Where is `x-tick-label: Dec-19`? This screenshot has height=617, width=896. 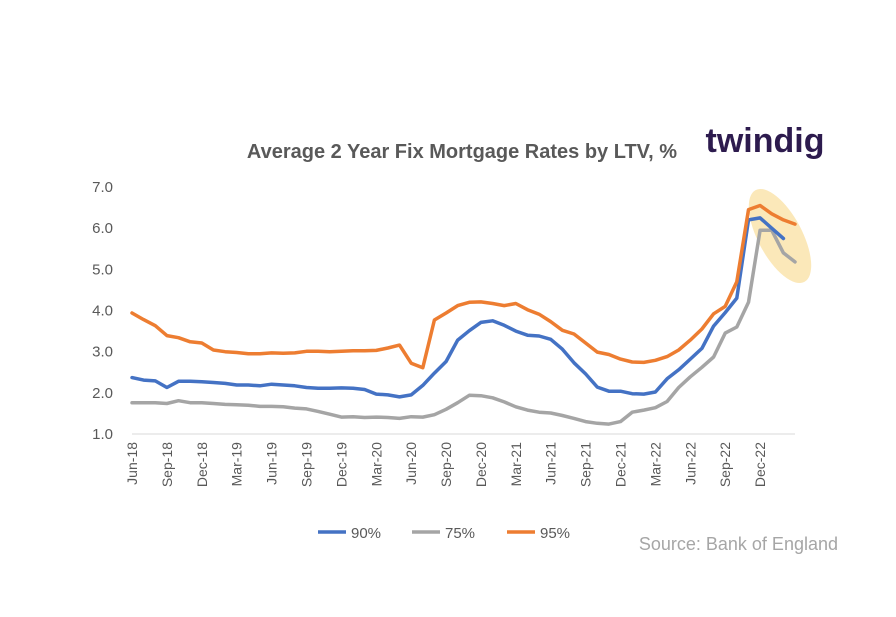 x-tick-label: Dec-19 is located at coordinates (341, 464).